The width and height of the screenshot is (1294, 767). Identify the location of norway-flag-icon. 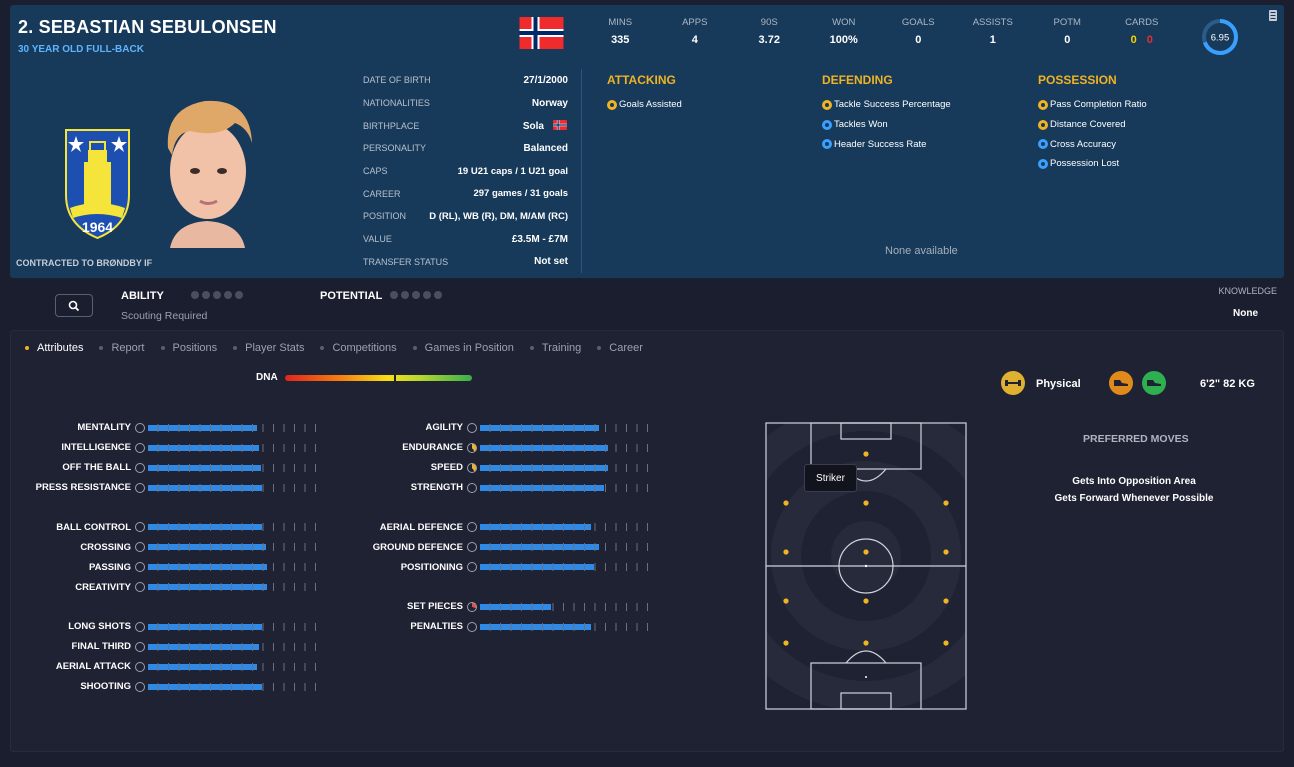
(541, 33).